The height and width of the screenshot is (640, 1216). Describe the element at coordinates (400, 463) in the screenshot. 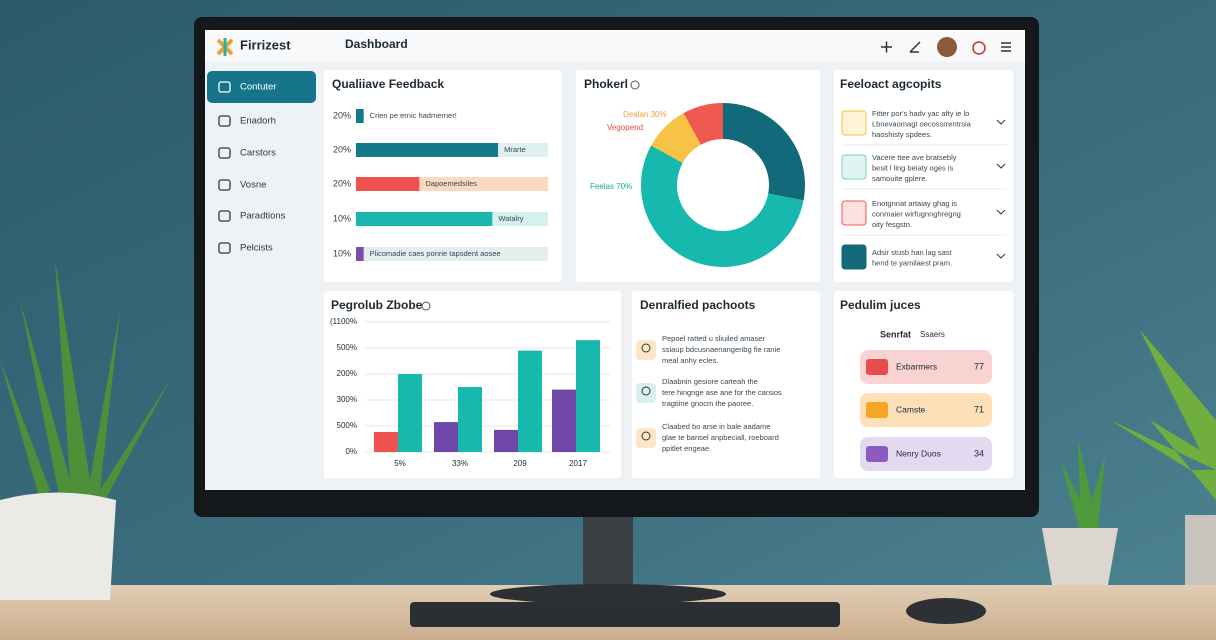

I see `x-tick-label: 5%` at that location.